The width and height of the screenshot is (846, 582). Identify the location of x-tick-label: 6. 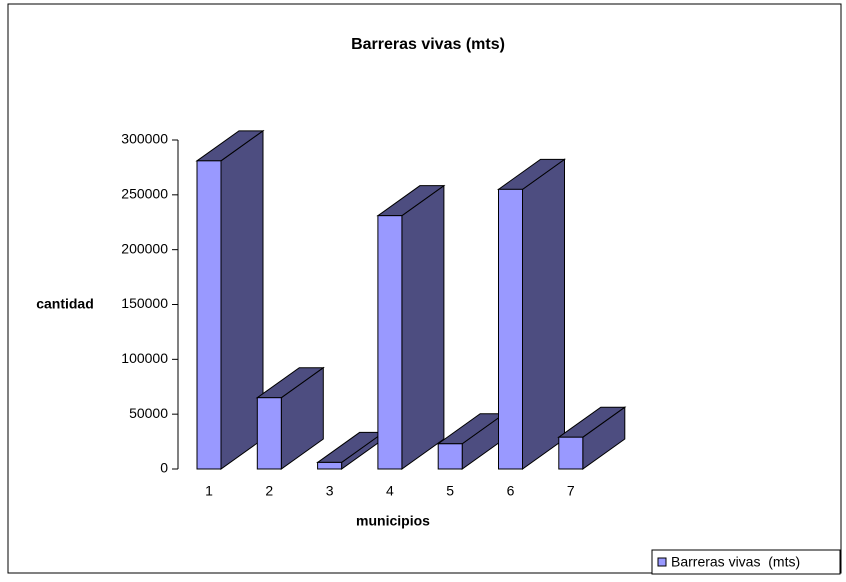
(511, 491).